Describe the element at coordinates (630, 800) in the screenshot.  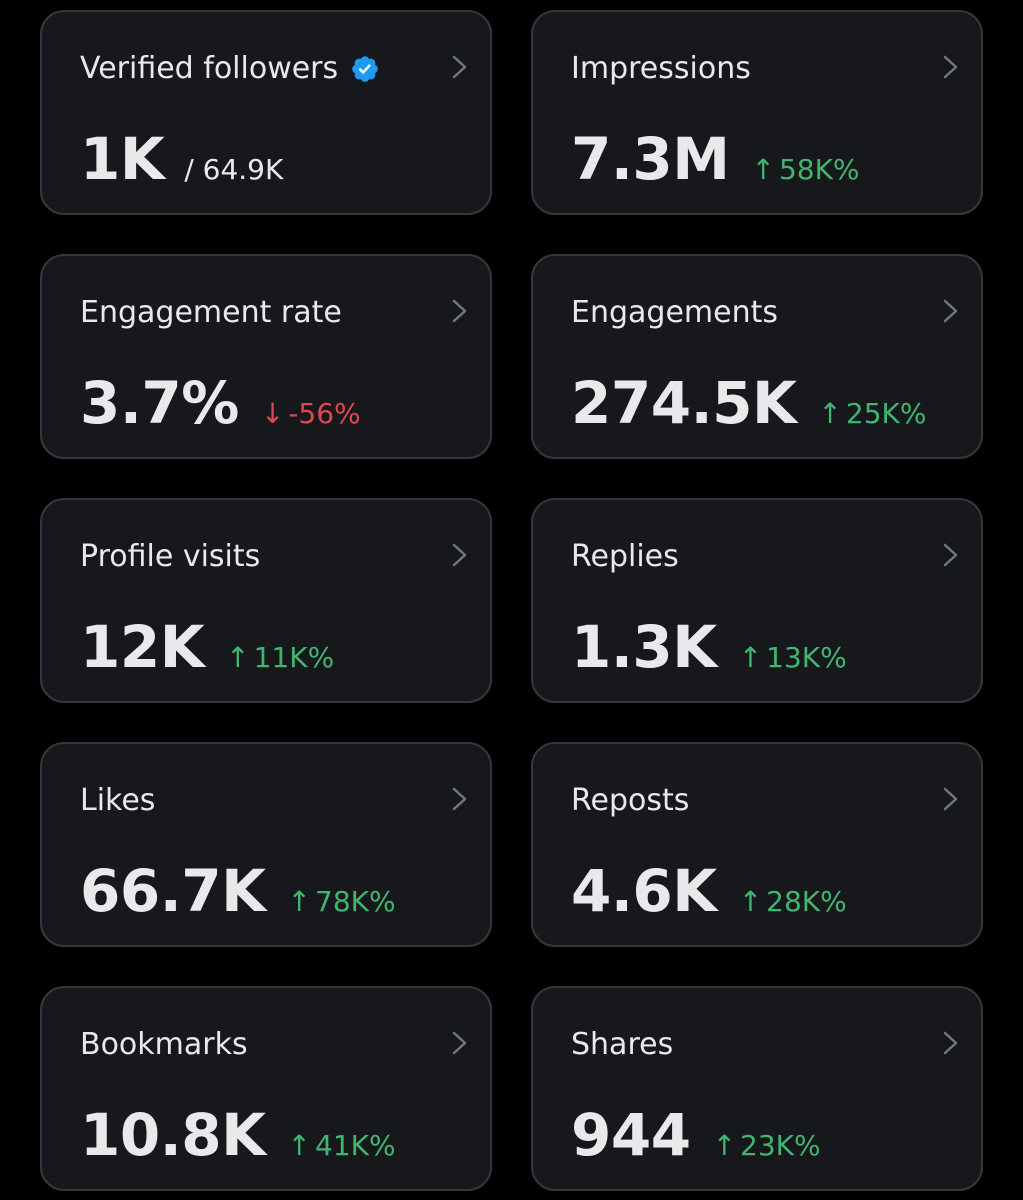
I see `card-title: Reposts` at that location.